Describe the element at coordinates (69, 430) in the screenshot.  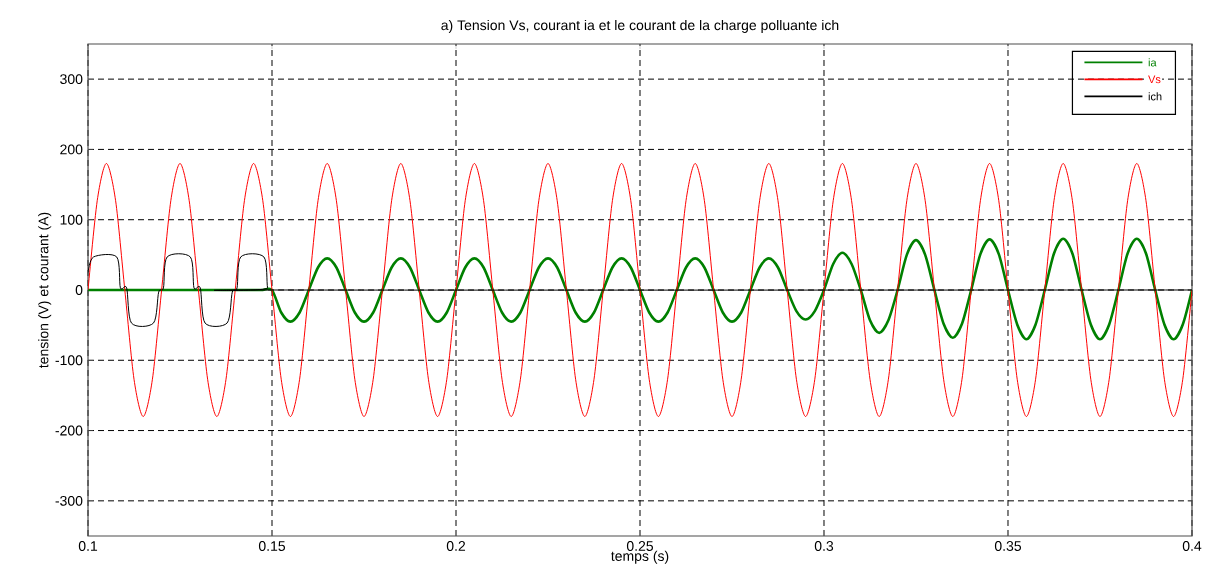
I see `y-tick-label: -200` at that location.